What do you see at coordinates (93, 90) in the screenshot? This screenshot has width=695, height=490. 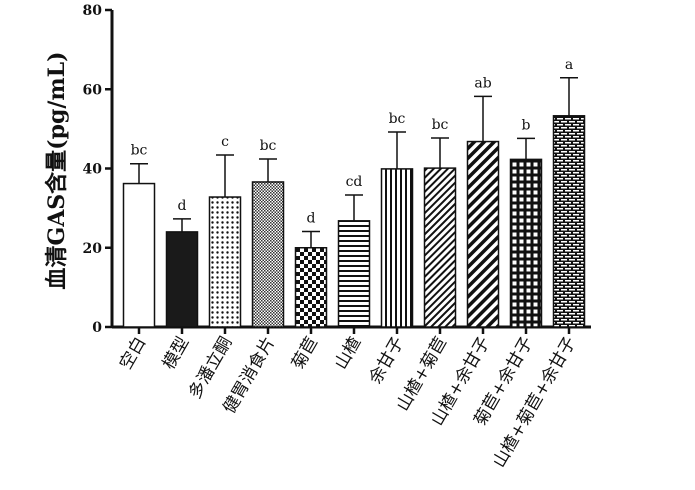 I see `y-tick-label: 60` at bounding box center [93, 90].